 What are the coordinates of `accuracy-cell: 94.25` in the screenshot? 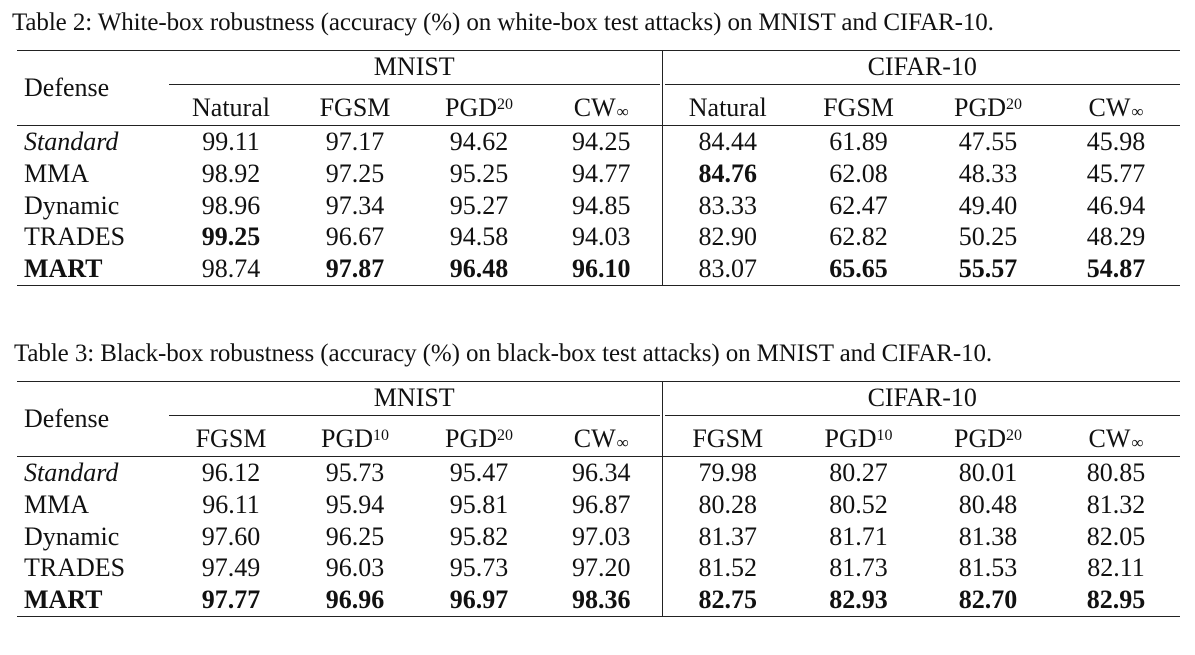 It's located at (601, 141).